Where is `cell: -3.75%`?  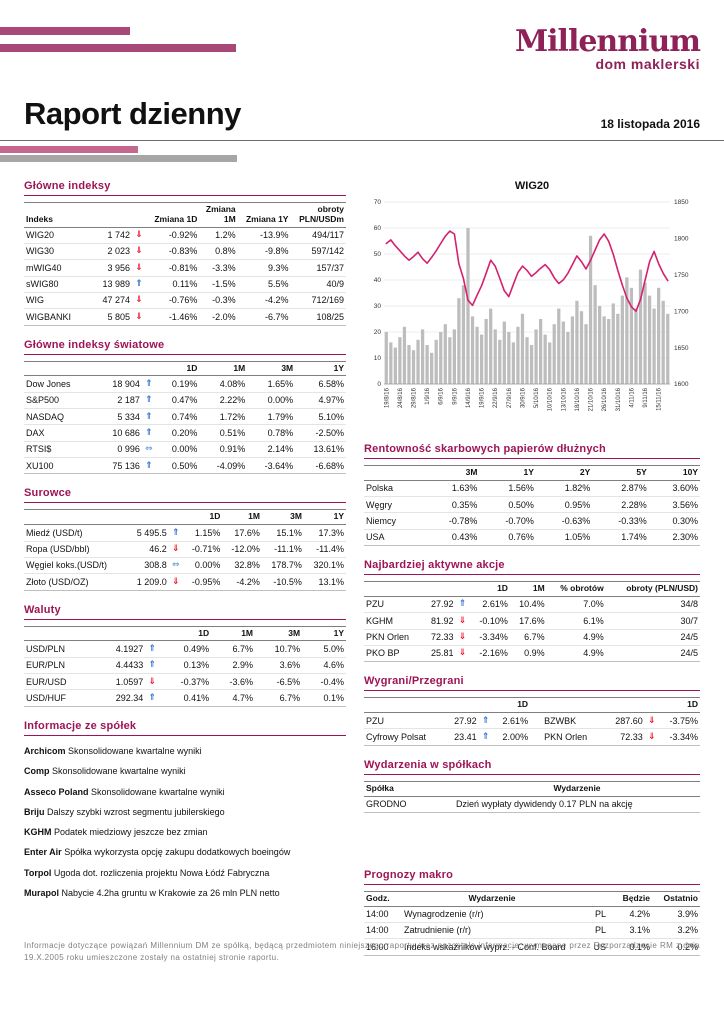
cell: -3.75% is located at coordinates (679, 721).